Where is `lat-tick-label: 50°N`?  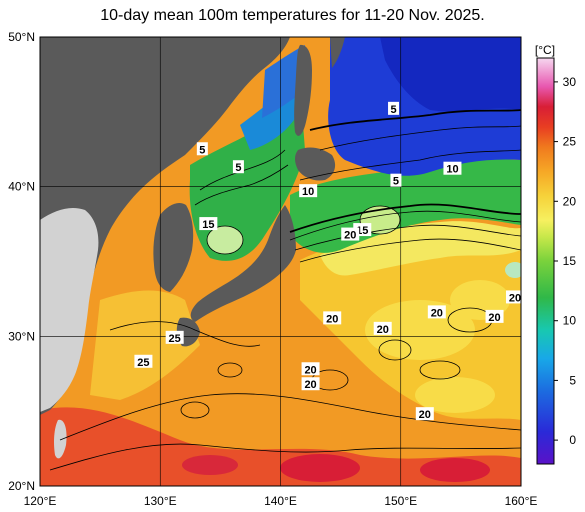
lat-tick-label: 50°N is located at coordinates (21, 37).